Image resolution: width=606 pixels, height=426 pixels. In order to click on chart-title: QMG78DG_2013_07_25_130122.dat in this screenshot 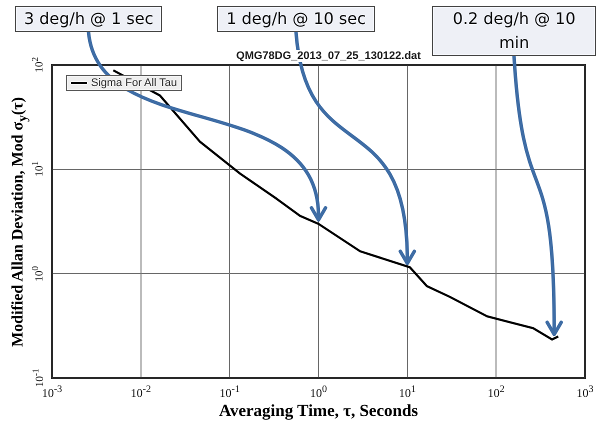, I will do `click(328, 56)`.